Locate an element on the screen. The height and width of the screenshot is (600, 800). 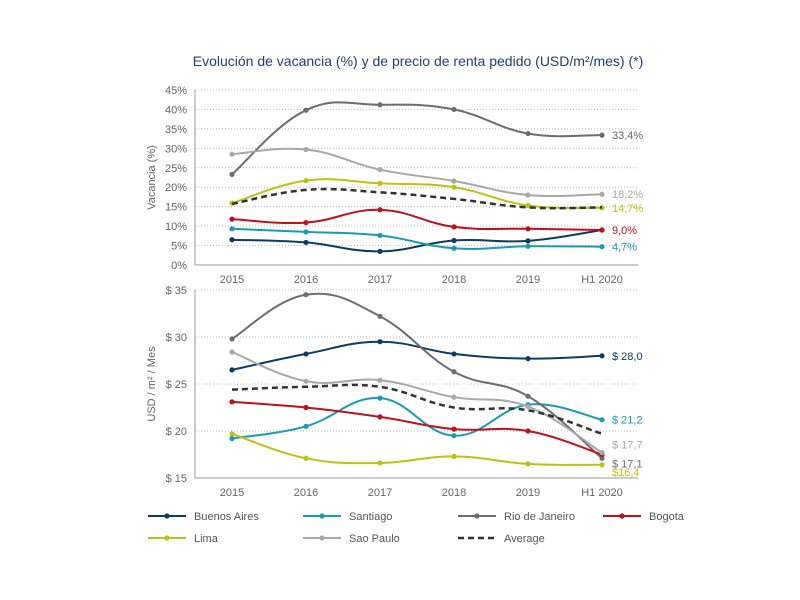
rent-series-sao-paulo is located at coordinates (417, 402).